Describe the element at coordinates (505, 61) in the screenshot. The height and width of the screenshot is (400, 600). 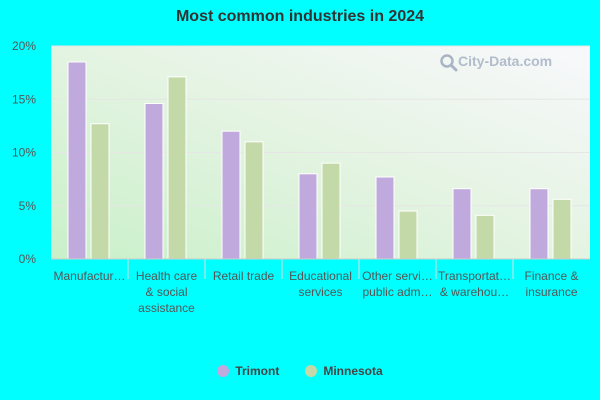
I see `watermark-text: City-Data.com` at that location.